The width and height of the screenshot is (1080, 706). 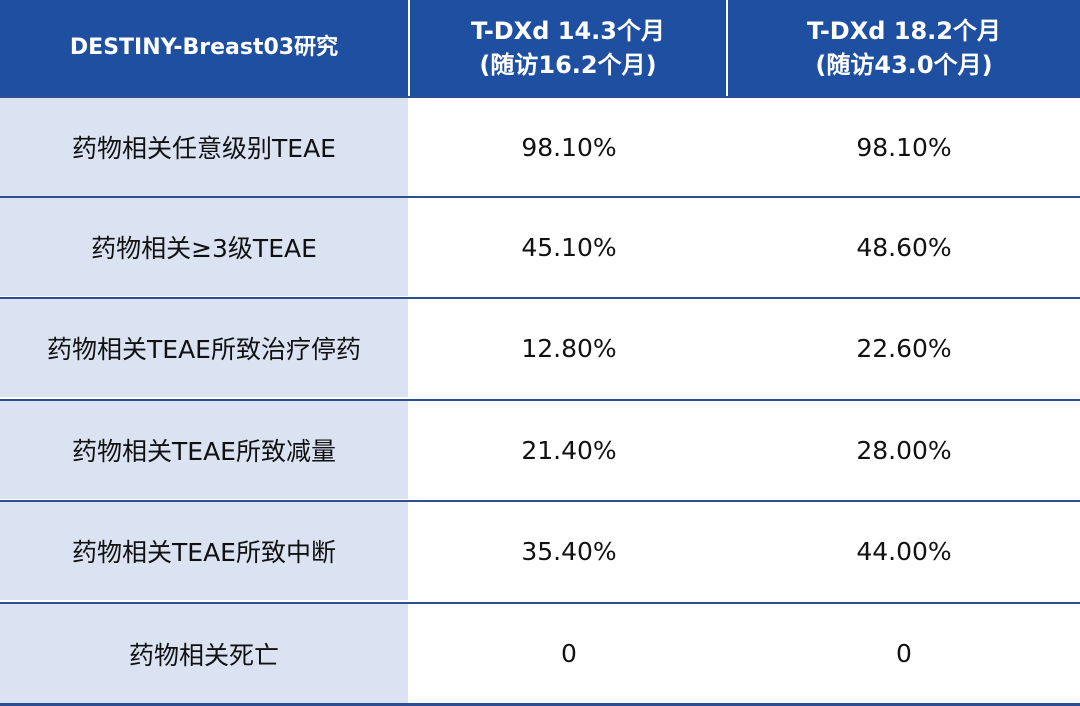 I want to click on header-study-label: DESTINY-Breast03研究, so click(x=204, y=47).